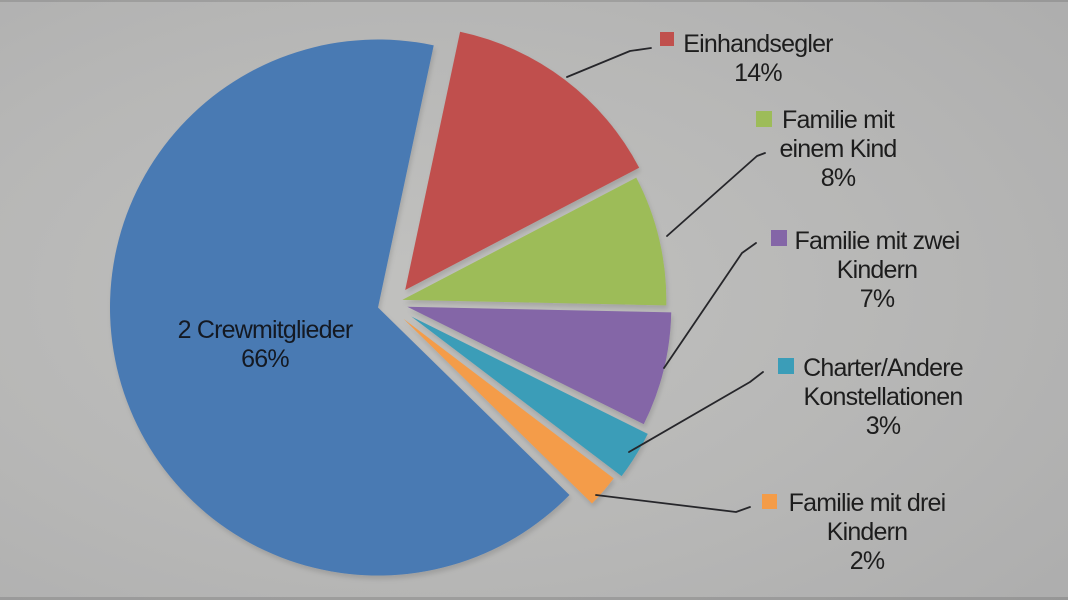  Describe the element at coordinates (867, 532) in the screenshot. I see `callout-label-familie-mit-drei-kindern-line-1: Kindern` at that location.